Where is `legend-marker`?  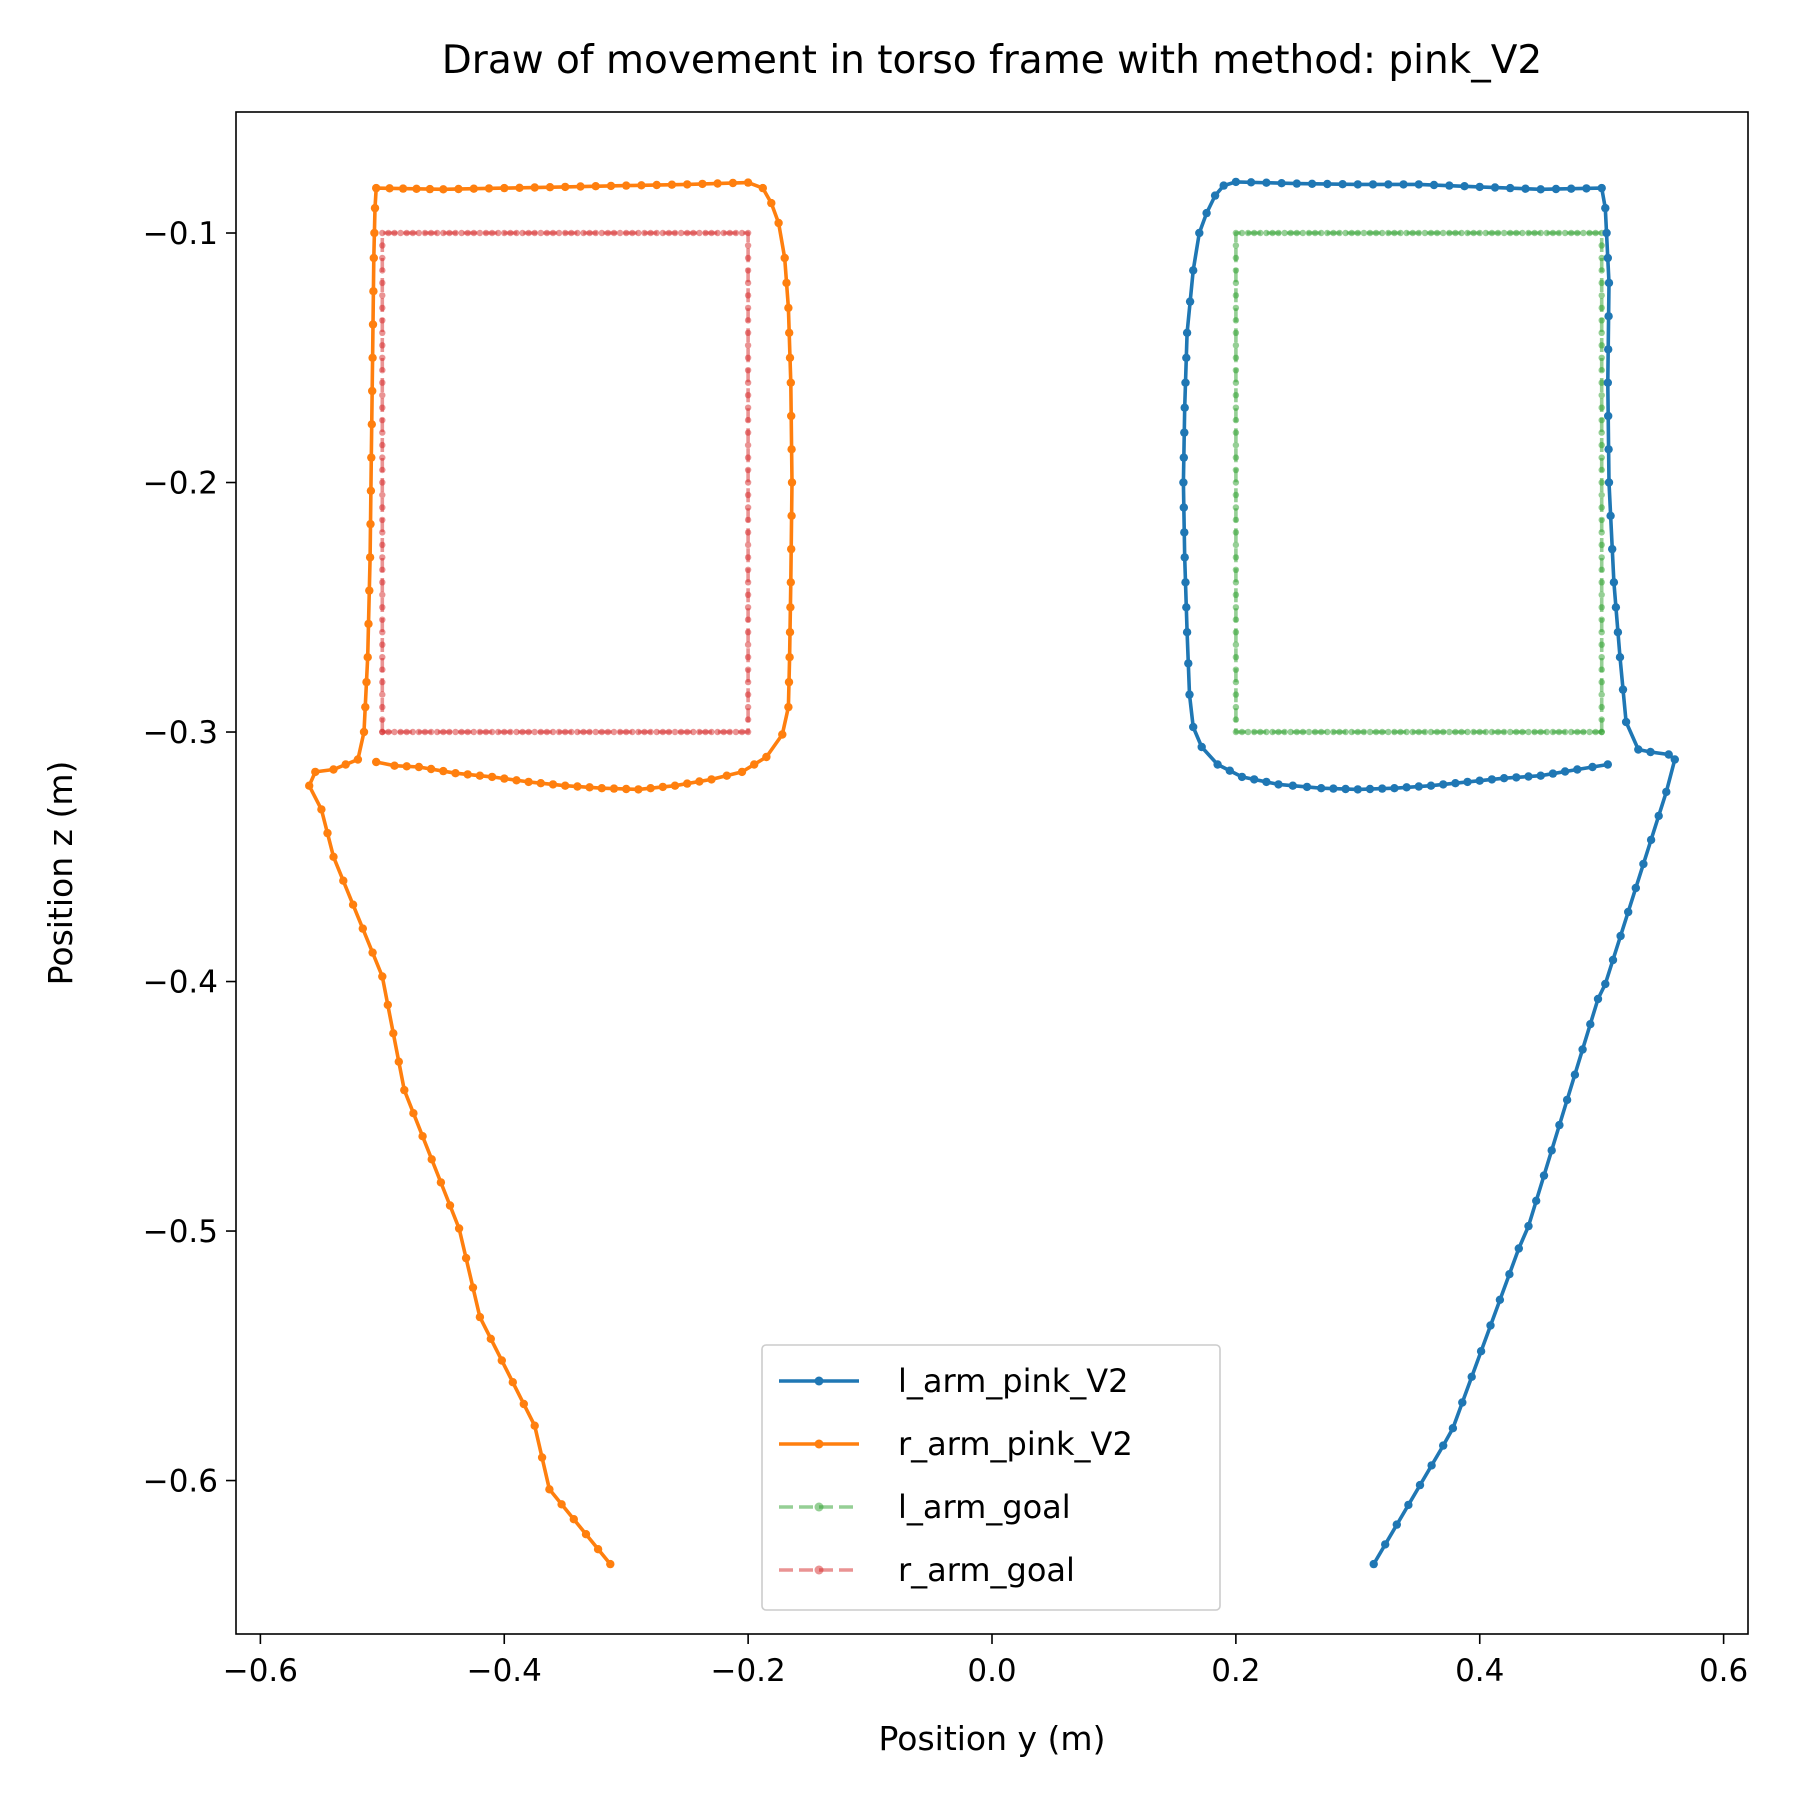 legend-marker is located at coordinates (819, 1381).